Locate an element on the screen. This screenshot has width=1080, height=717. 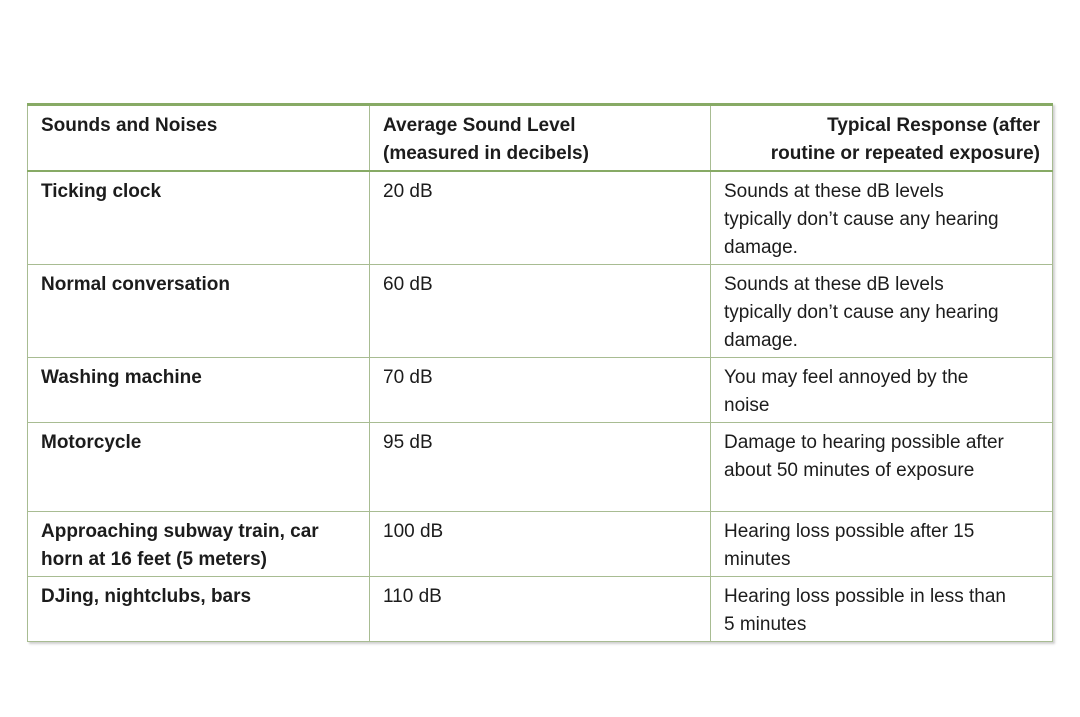
cell-response: Hearing loss possible after 15 minutes is located at coordinates (881, 544).